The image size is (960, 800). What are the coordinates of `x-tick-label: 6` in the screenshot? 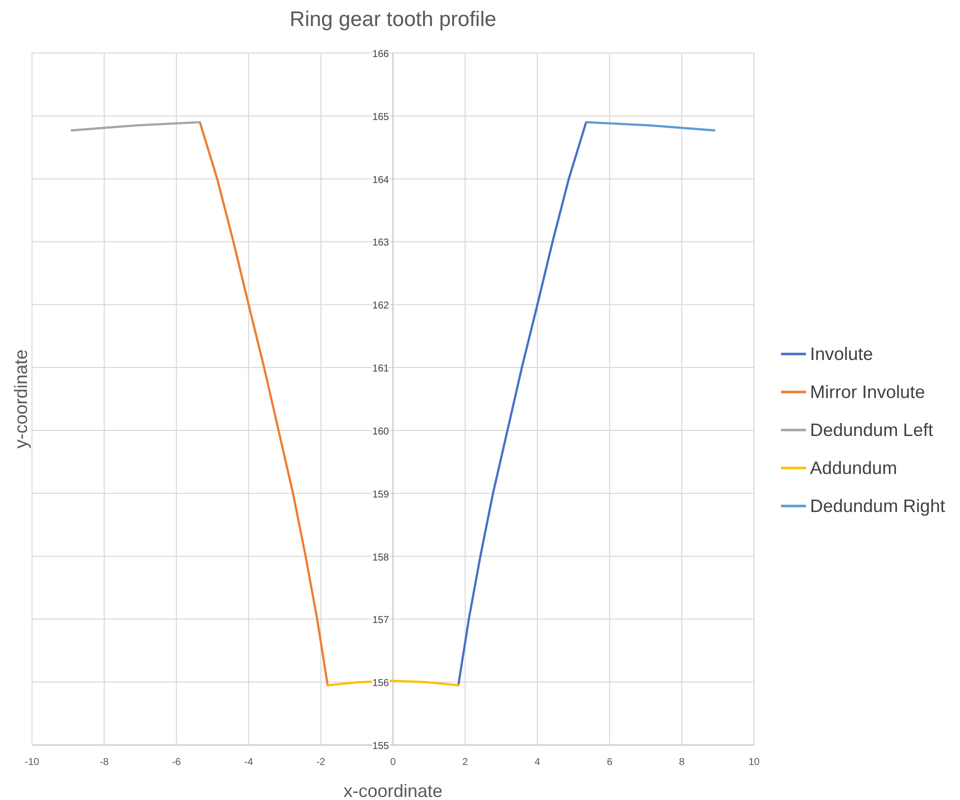 It's located at (609, 762).